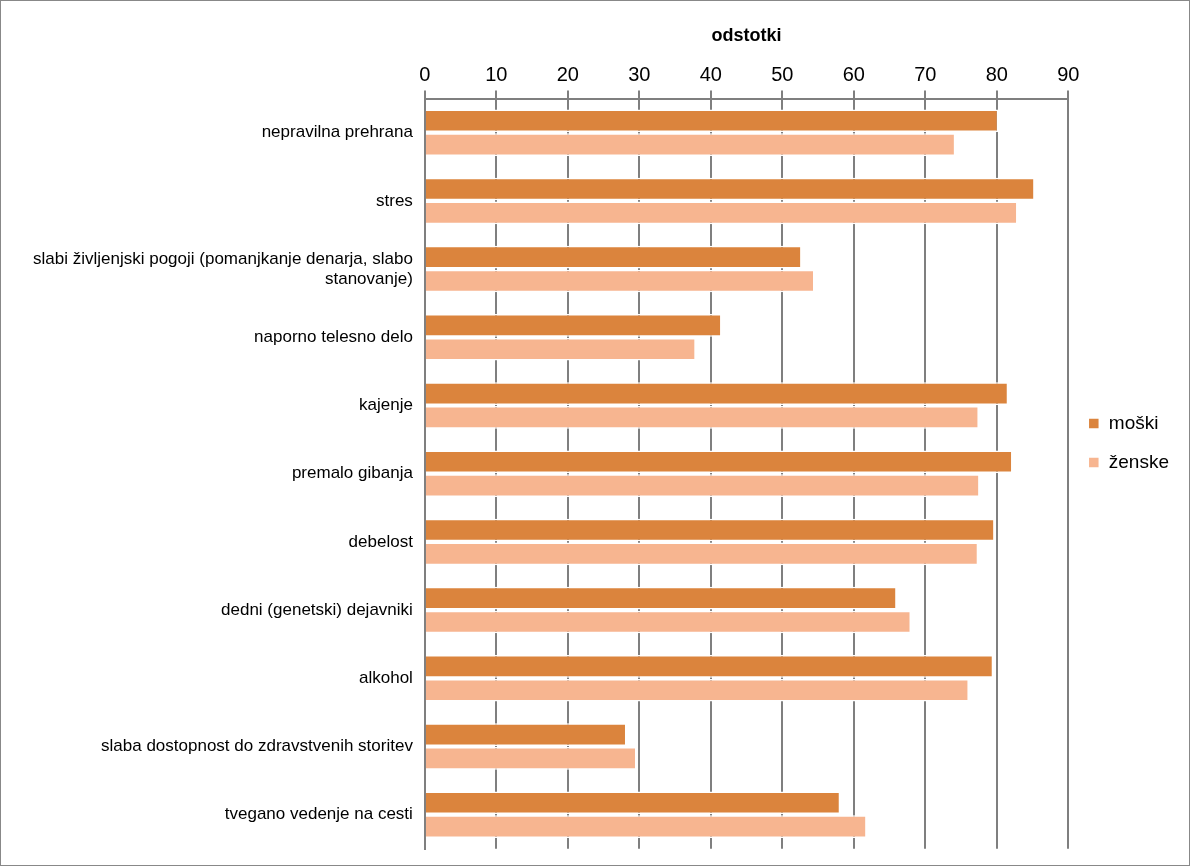 This screenshot has height=866, width=1190. Describe the element at coordinates (425, 74) in the screenshot. I see `x-tick-label: 0` at that location.